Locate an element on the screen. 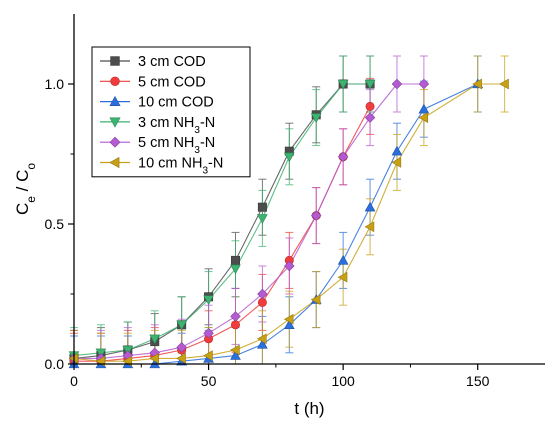 This screenshot has height=424, width=550. legend-label-5-cm-nh3-n: 5 cm NH3-N is located at coordinates (176, 145).